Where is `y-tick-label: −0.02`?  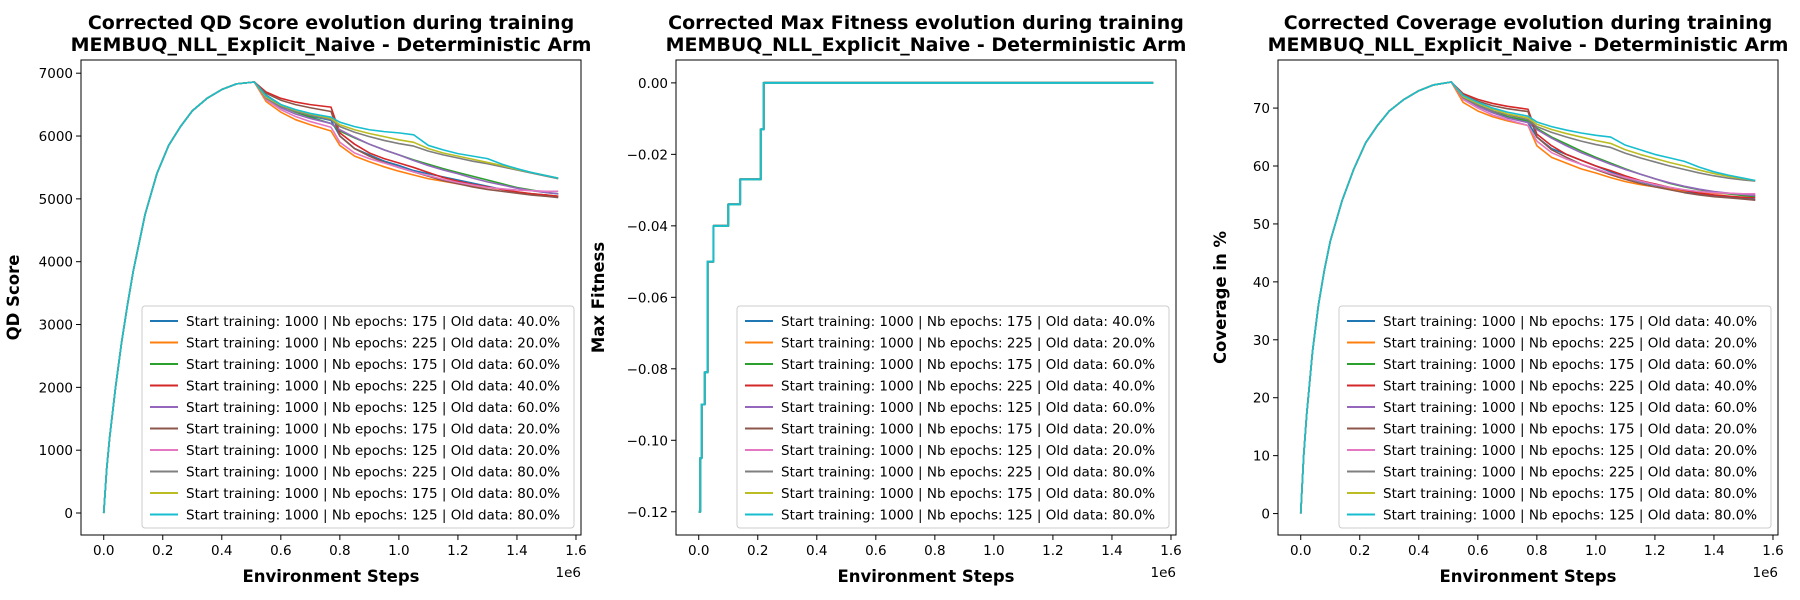 y-tick-label: −0.02 is located at coordinates (647, 155).